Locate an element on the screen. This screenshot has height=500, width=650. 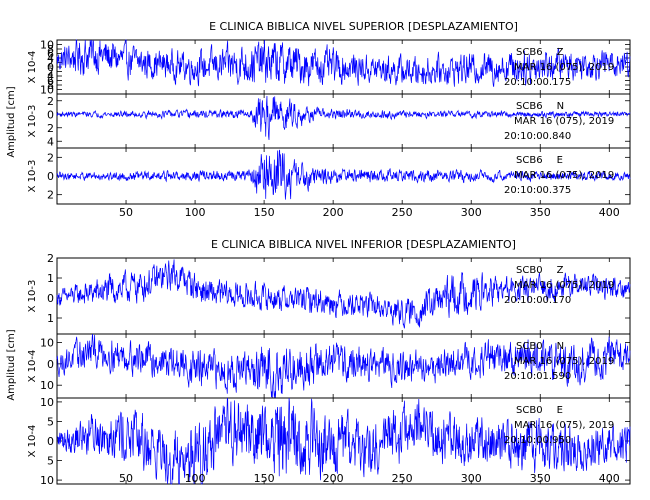
station-component-label: SCB0 Z is located at coordinates (540, 270).